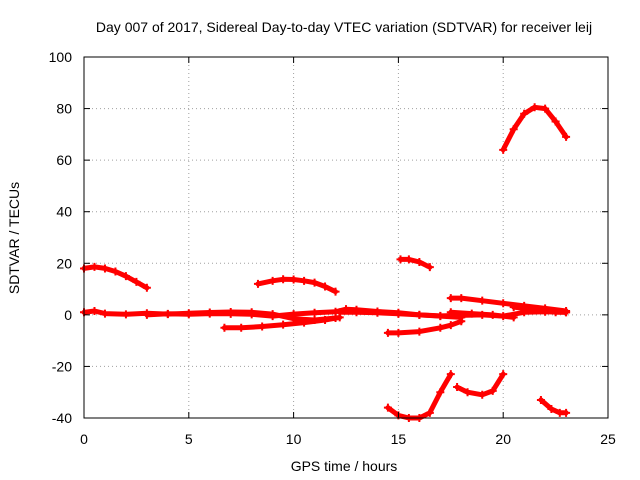 The image size is (640, 480). What do you see at coordinates (189, 439) in the screenshot?
I see `x-tick-label: 5` at bounding box center [189, 439].